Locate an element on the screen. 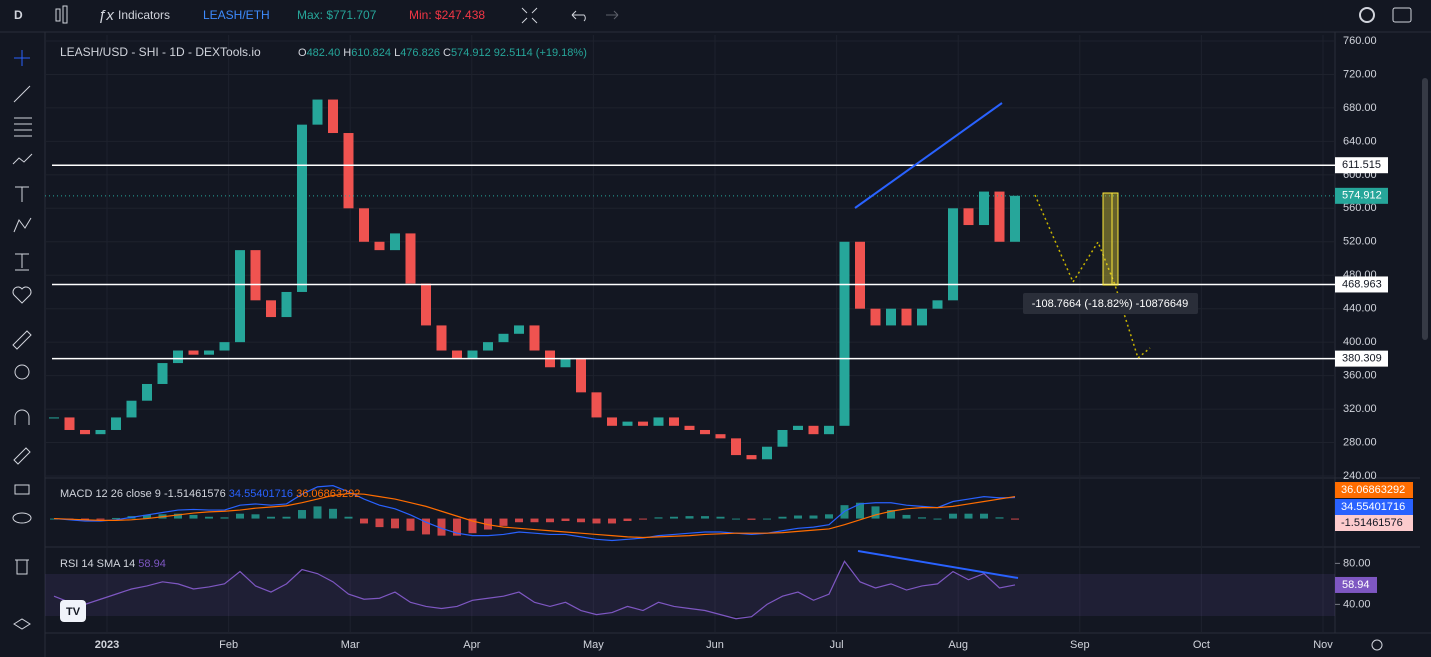 This screenshot has width=1431, height=657. pair-button: LEASH/ETH is located at coordinates (236, 15).